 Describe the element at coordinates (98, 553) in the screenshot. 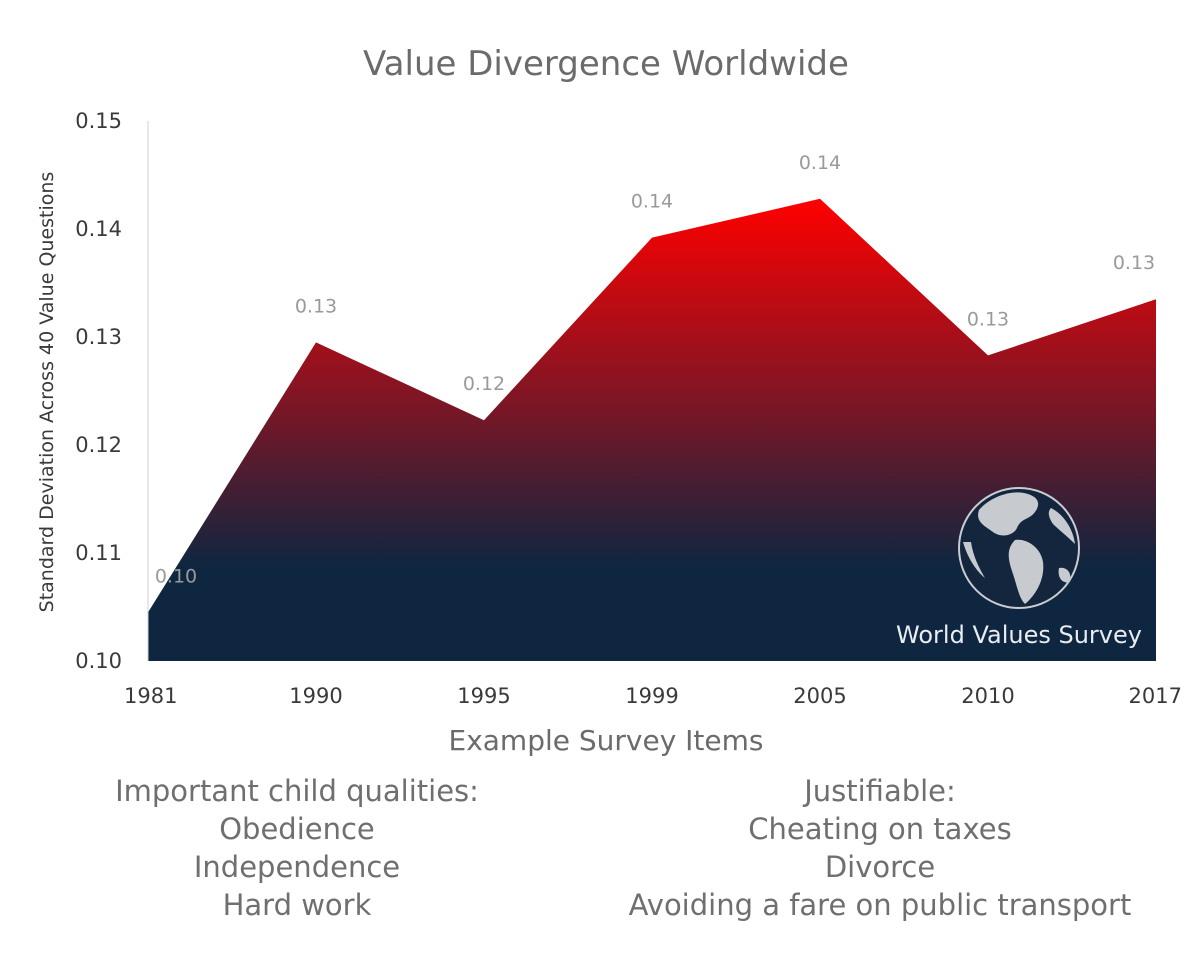

I see `y-tick-label: 0.11` at that location.